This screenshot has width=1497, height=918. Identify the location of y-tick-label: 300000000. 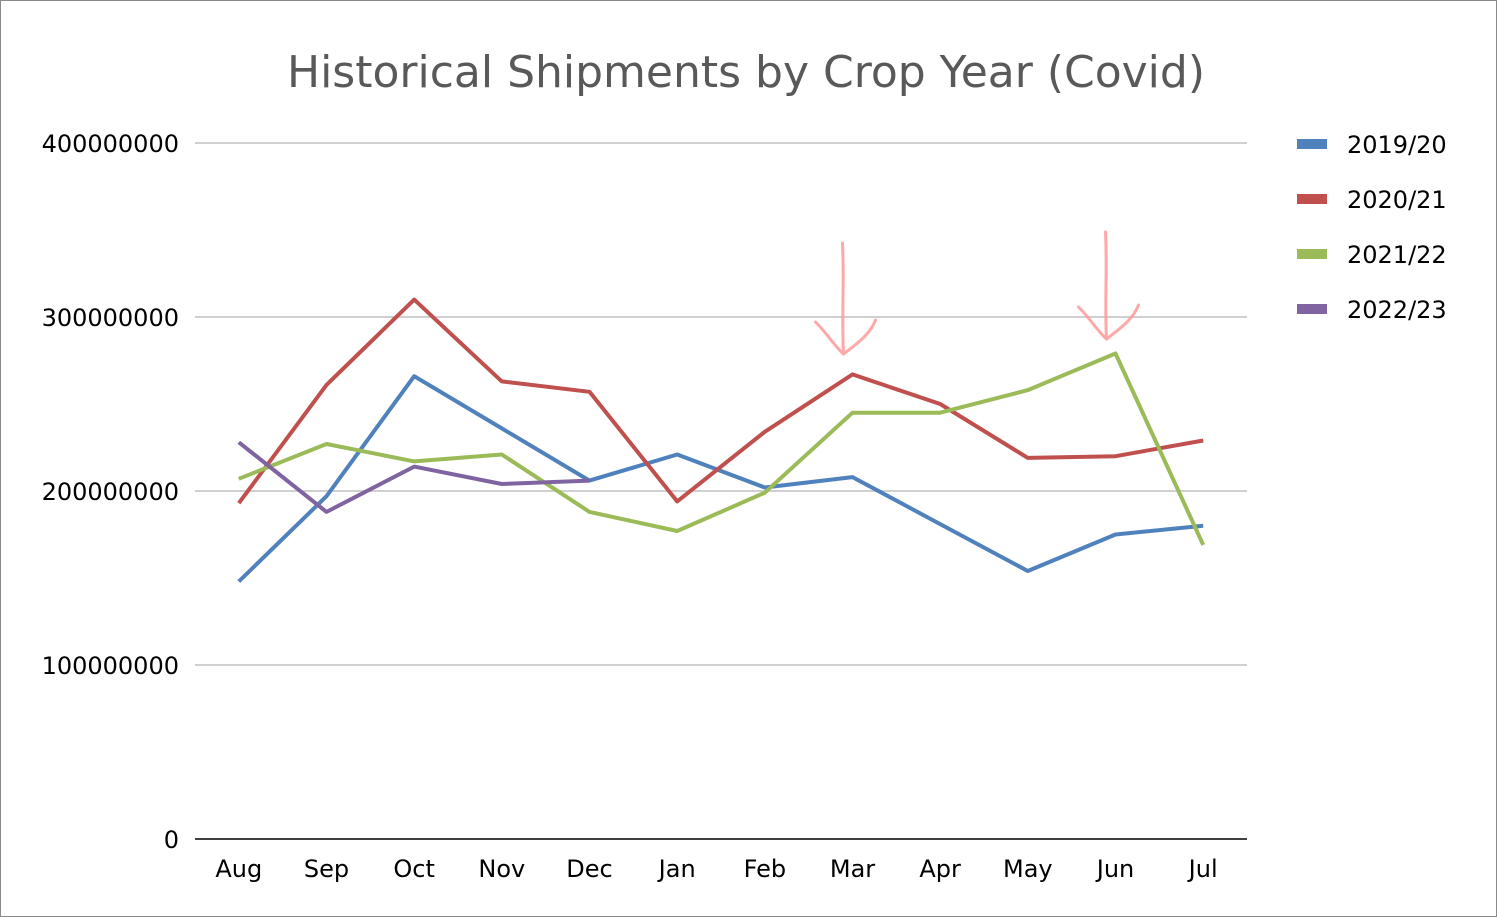
(110, 318).